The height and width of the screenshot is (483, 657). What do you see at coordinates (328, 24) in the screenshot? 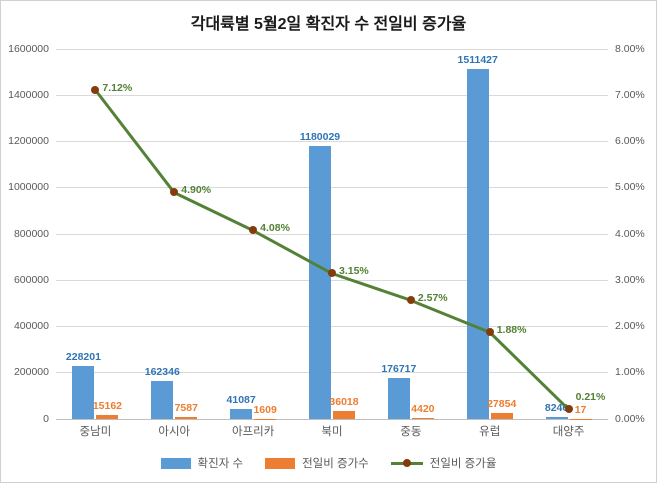
I see `chart-title: 각대륙별 5월2일 확진자 수 전일비 증가율` at bounding box center [328, 24].